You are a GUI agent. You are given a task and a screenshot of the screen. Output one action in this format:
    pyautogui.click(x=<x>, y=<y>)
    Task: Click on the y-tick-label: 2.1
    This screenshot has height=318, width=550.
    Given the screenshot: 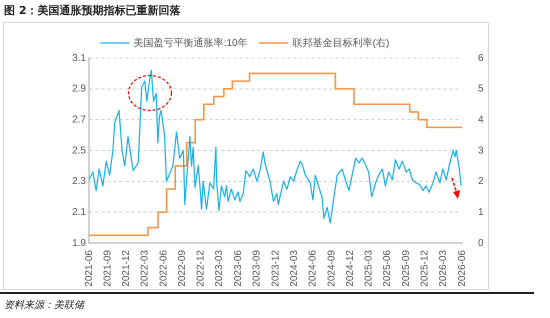 What is the action you would take?
    pyautogui.click(x=79, y=212)
    